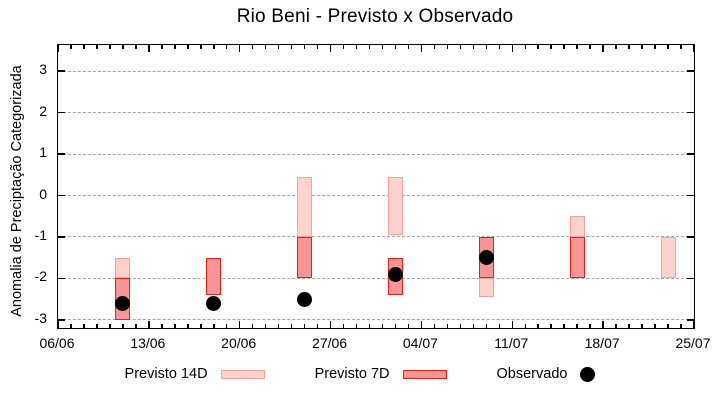 The height and width of the screenshot is (400, 720). What do you see at coordinates (43, 69) in the screenshot?
I see `y-tick-label: 3` at bounding box center [43, 69].